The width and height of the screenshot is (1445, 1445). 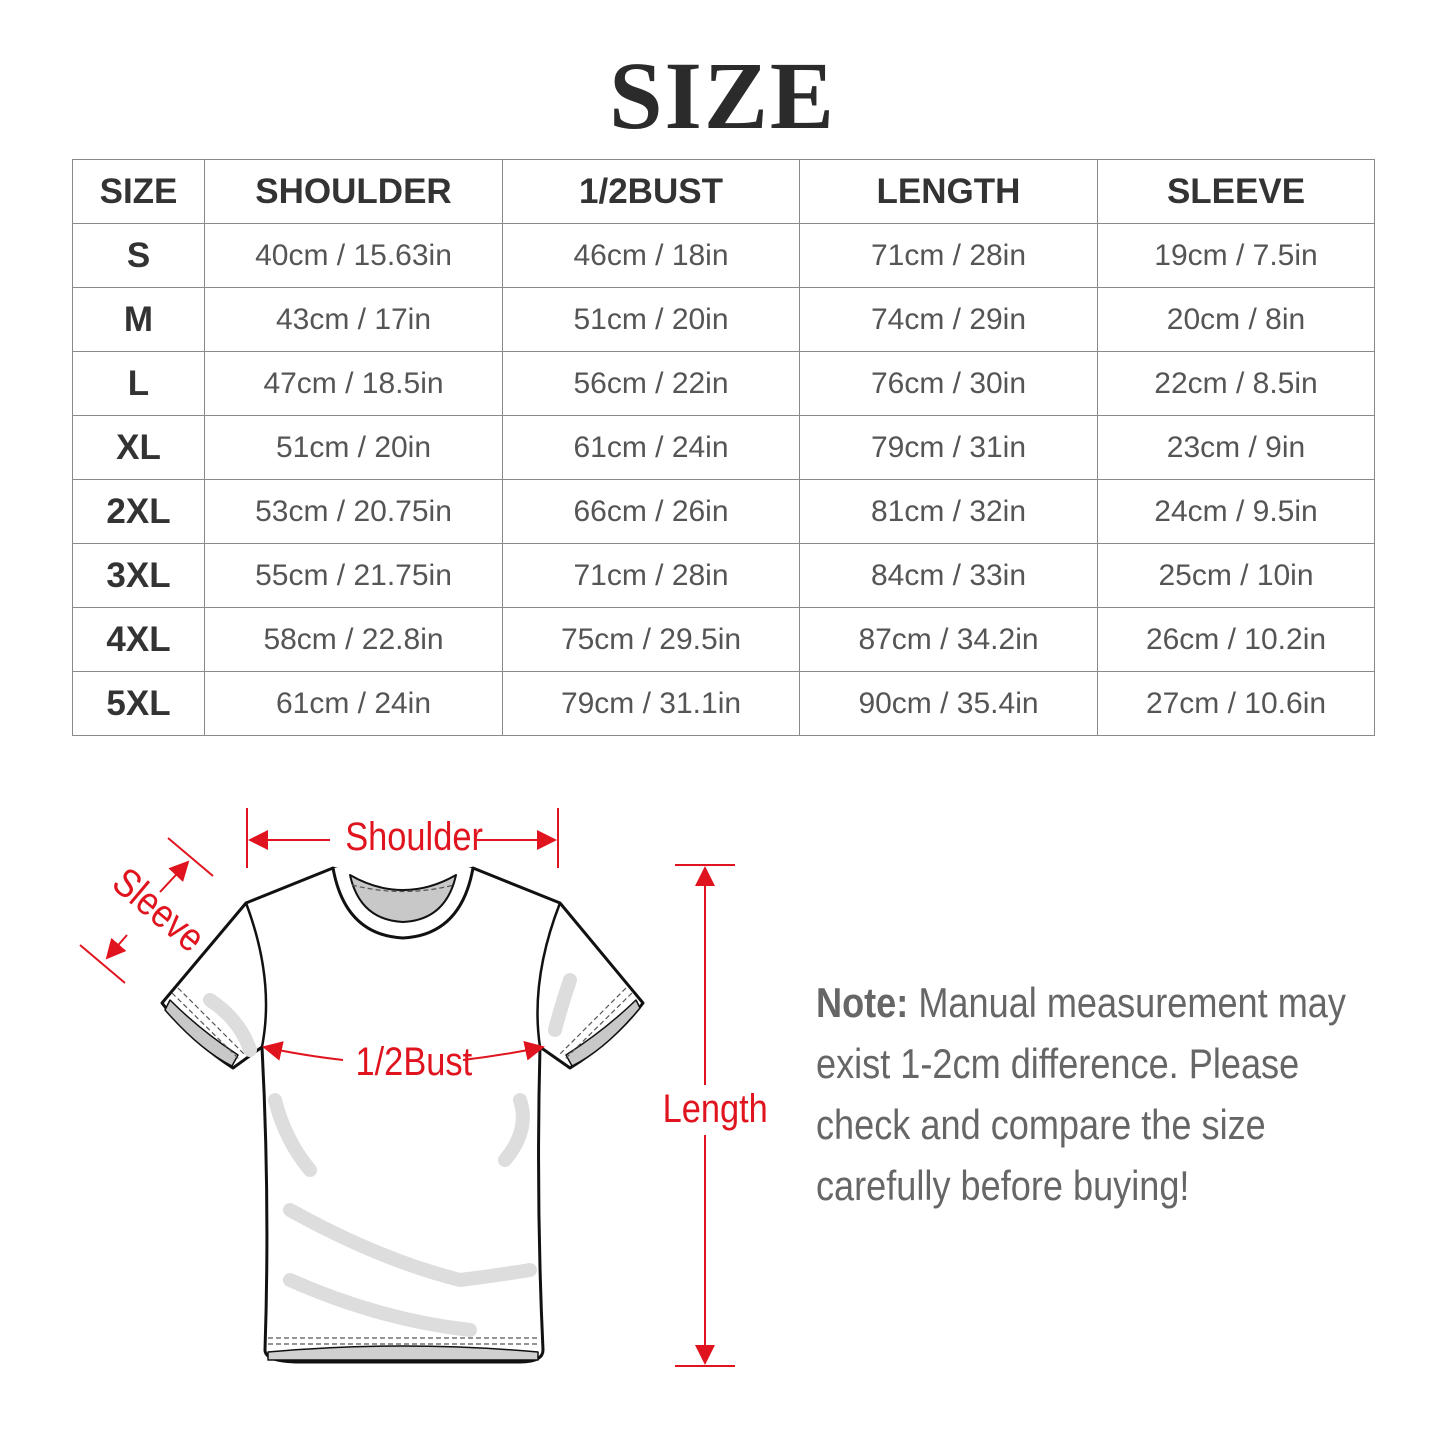 I want to click on measurement-cell: 90cm / 35.4in, so click(x=948, y=703).